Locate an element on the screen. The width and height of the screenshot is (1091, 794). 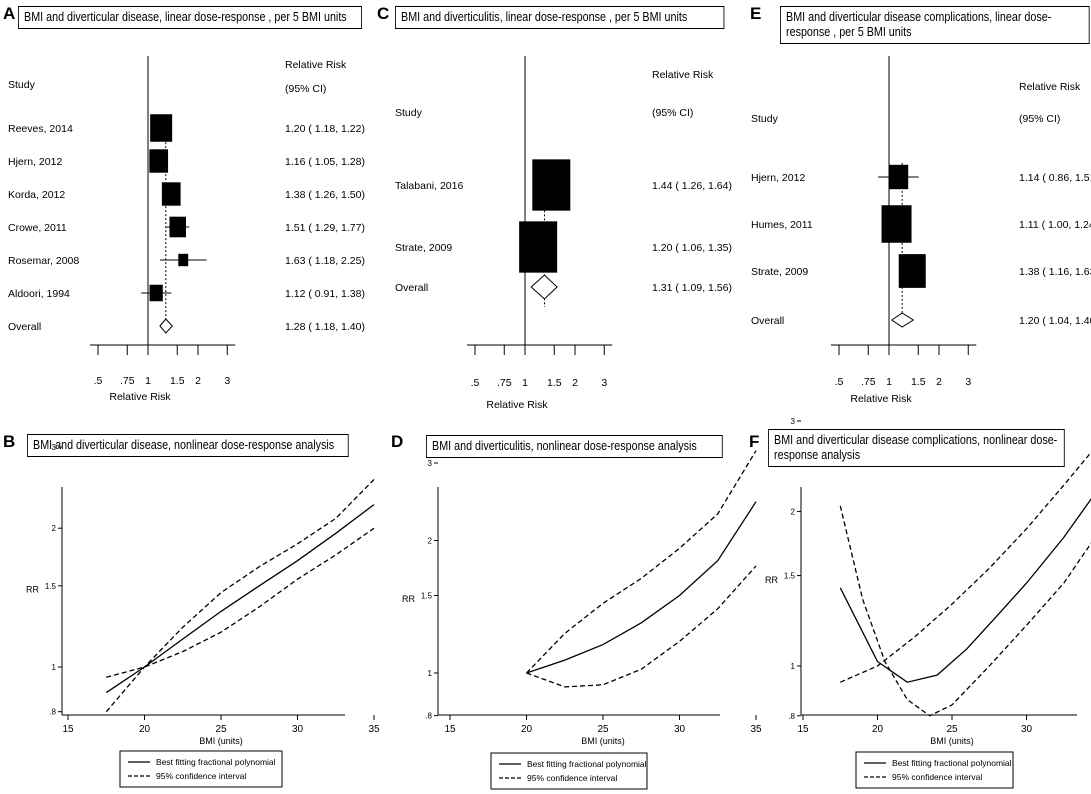
panel-letter: E is located at coordinates (756, 13).